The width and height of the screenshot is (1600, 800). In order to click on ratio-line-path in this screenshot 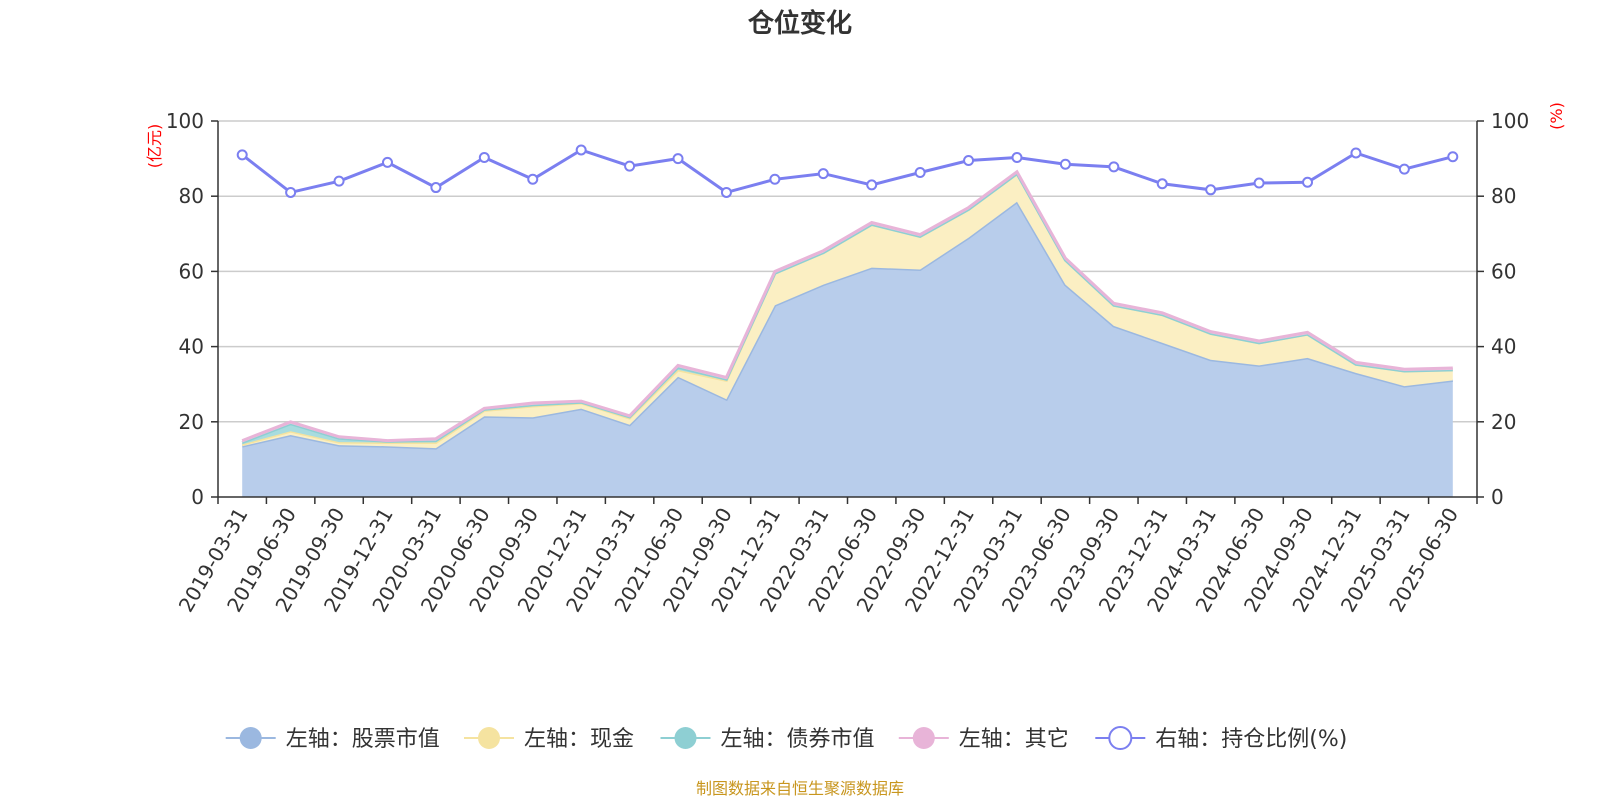, I will do `click(847, 171)`.